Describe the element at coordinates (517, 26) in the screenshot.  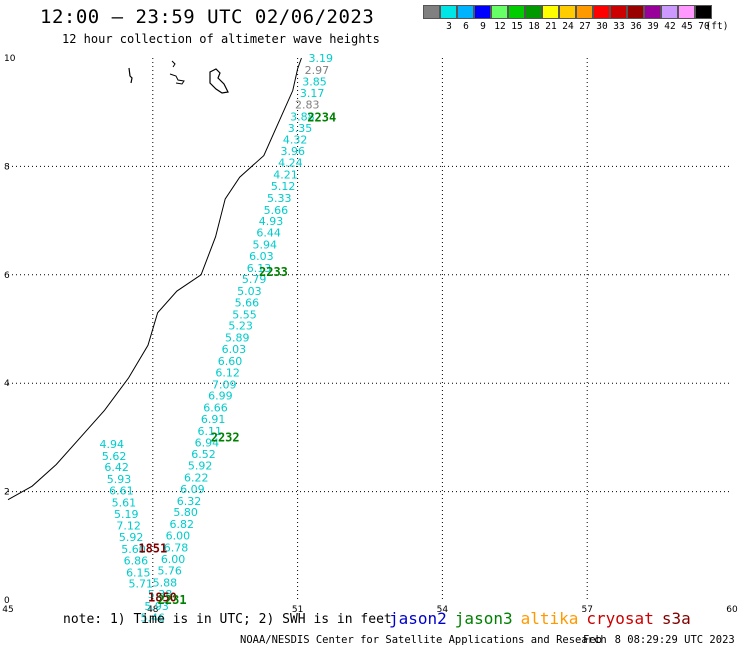
I see `legend-label: 15` at that location.